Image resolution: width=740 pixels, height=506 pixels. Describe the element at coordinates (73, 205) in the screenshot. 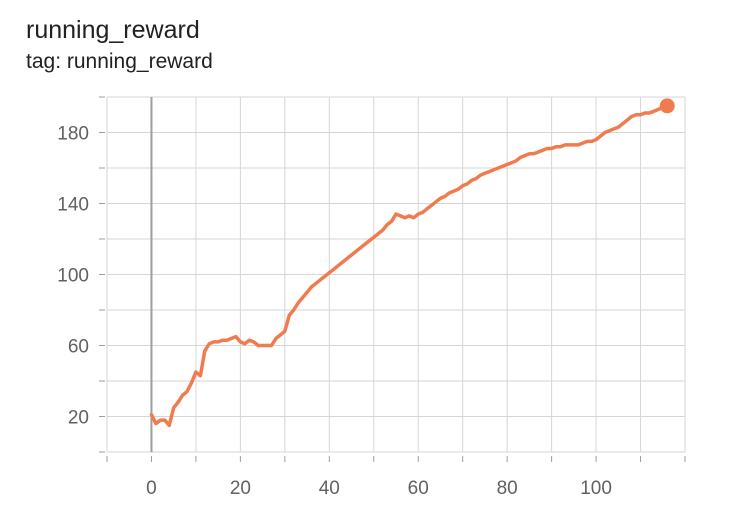

I see `y-tick-label: 140` at that location.